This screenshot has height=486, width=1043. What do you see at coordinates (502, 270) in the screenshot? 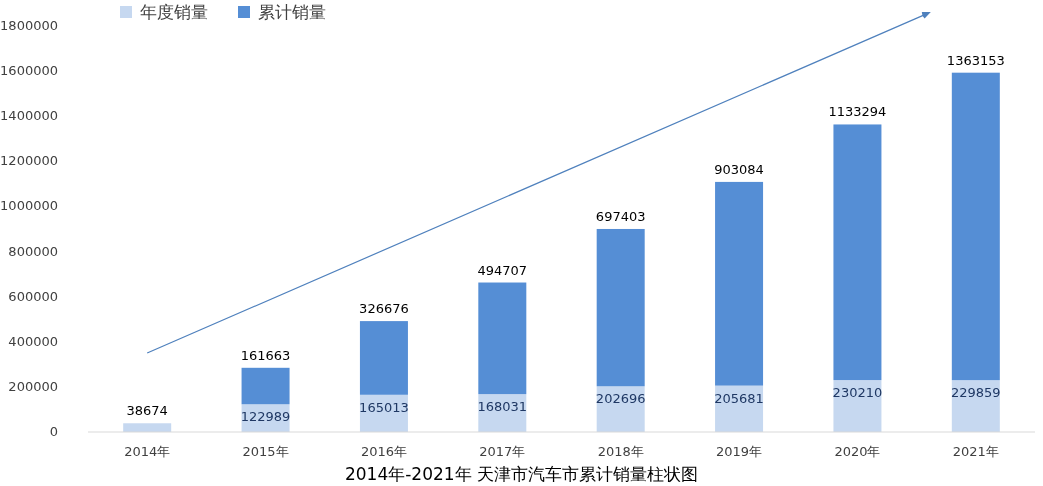
I see `data-label: 494707` at bounding box center [502, 270].